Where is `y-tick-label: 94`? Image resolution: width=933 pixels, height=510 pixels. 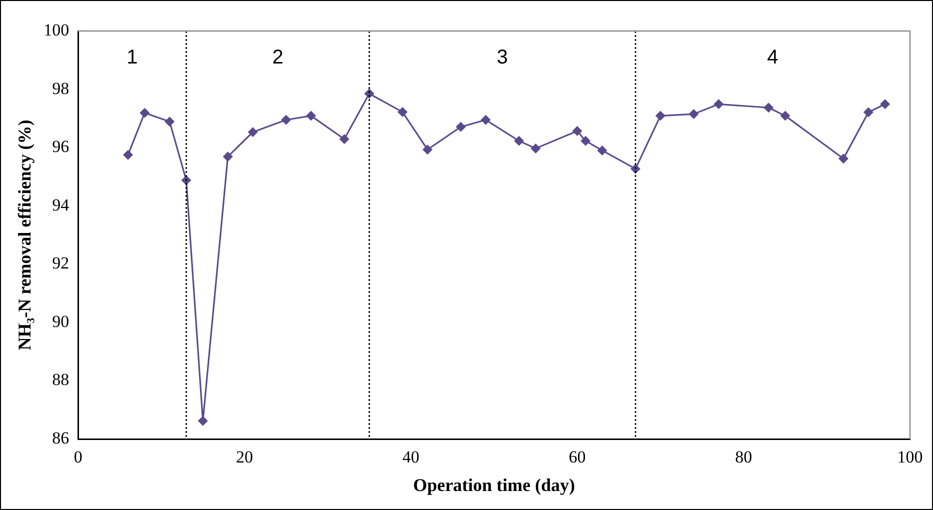 y-tick-label: 94 is located at coordinates (61, 204).